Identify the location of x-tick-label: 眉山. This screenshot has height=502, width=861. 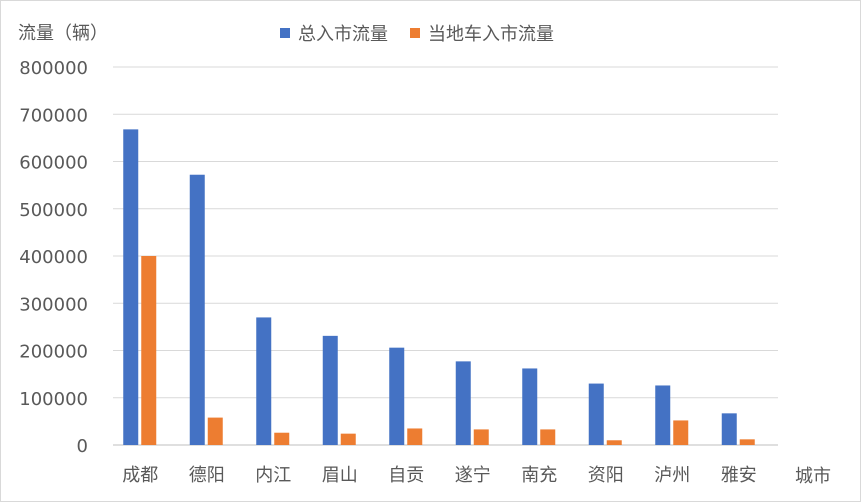
(340, 475).